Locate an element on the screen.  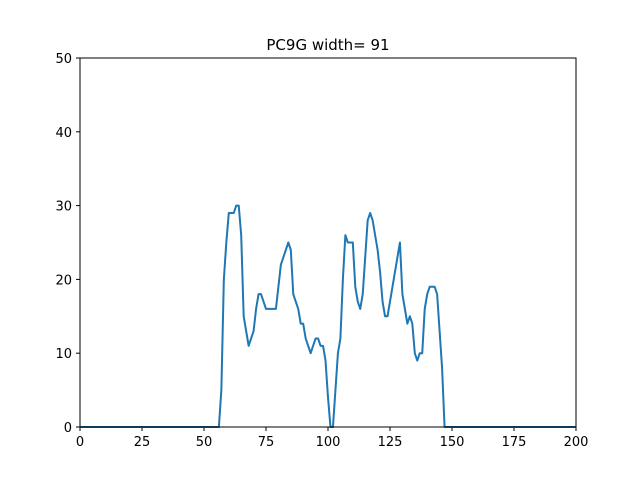
x-tick-label: 75 is located at coordinates (266, 442).